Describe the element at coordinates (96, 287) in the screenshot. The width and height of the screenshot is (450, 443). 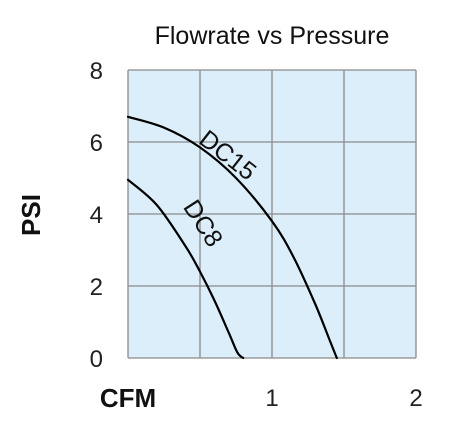
I see `y-tick-label: 2` at that location.